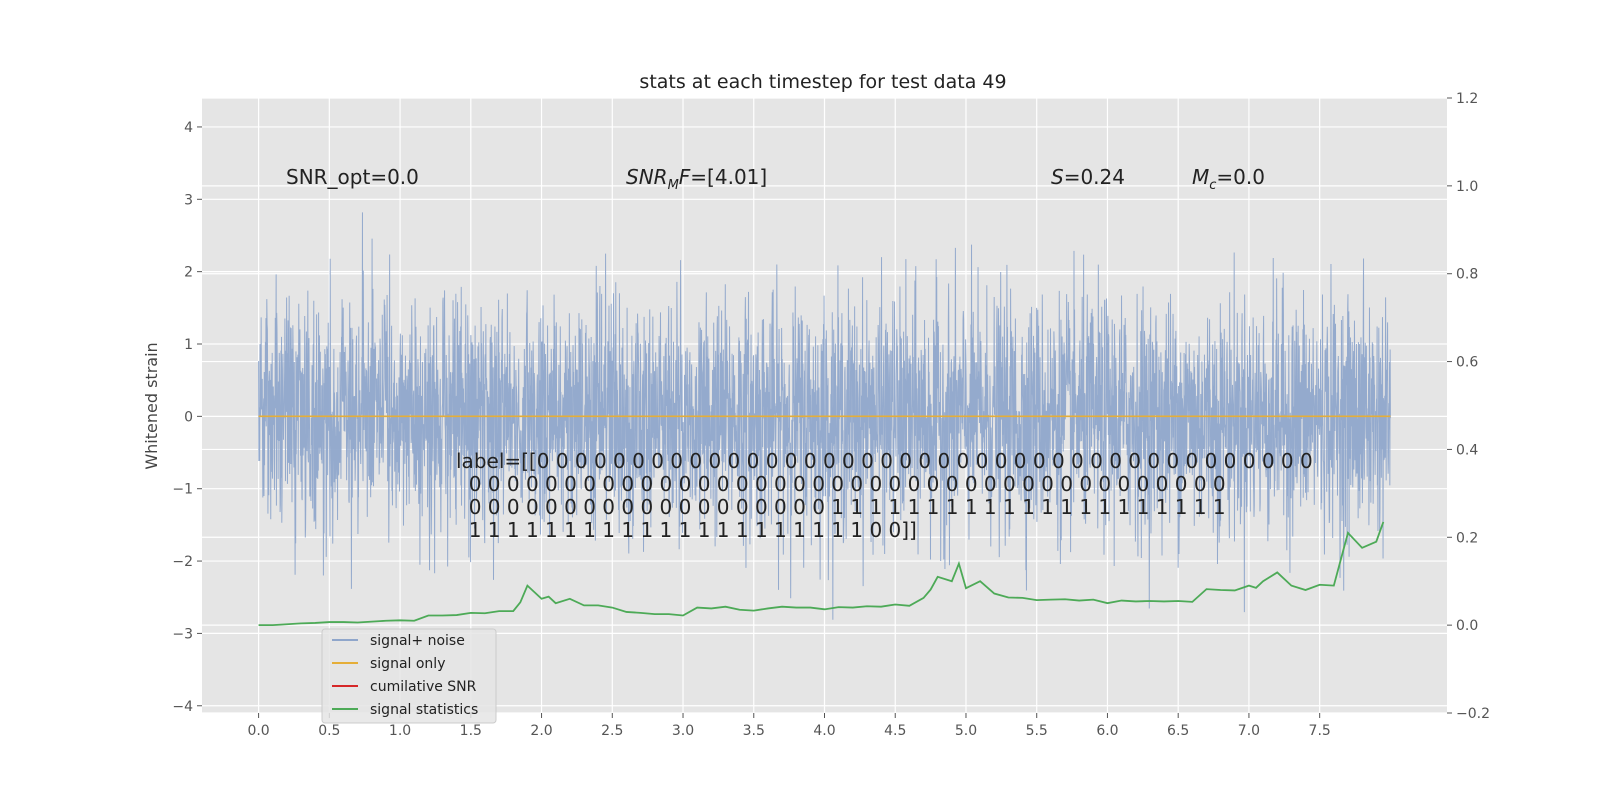 The width and height of the screenshot is (1600, 800). What do you see at coordinates (423, 687) in the screenshot?
I see `legend-label: cumilative SNR` at bounding box center [423, 687].